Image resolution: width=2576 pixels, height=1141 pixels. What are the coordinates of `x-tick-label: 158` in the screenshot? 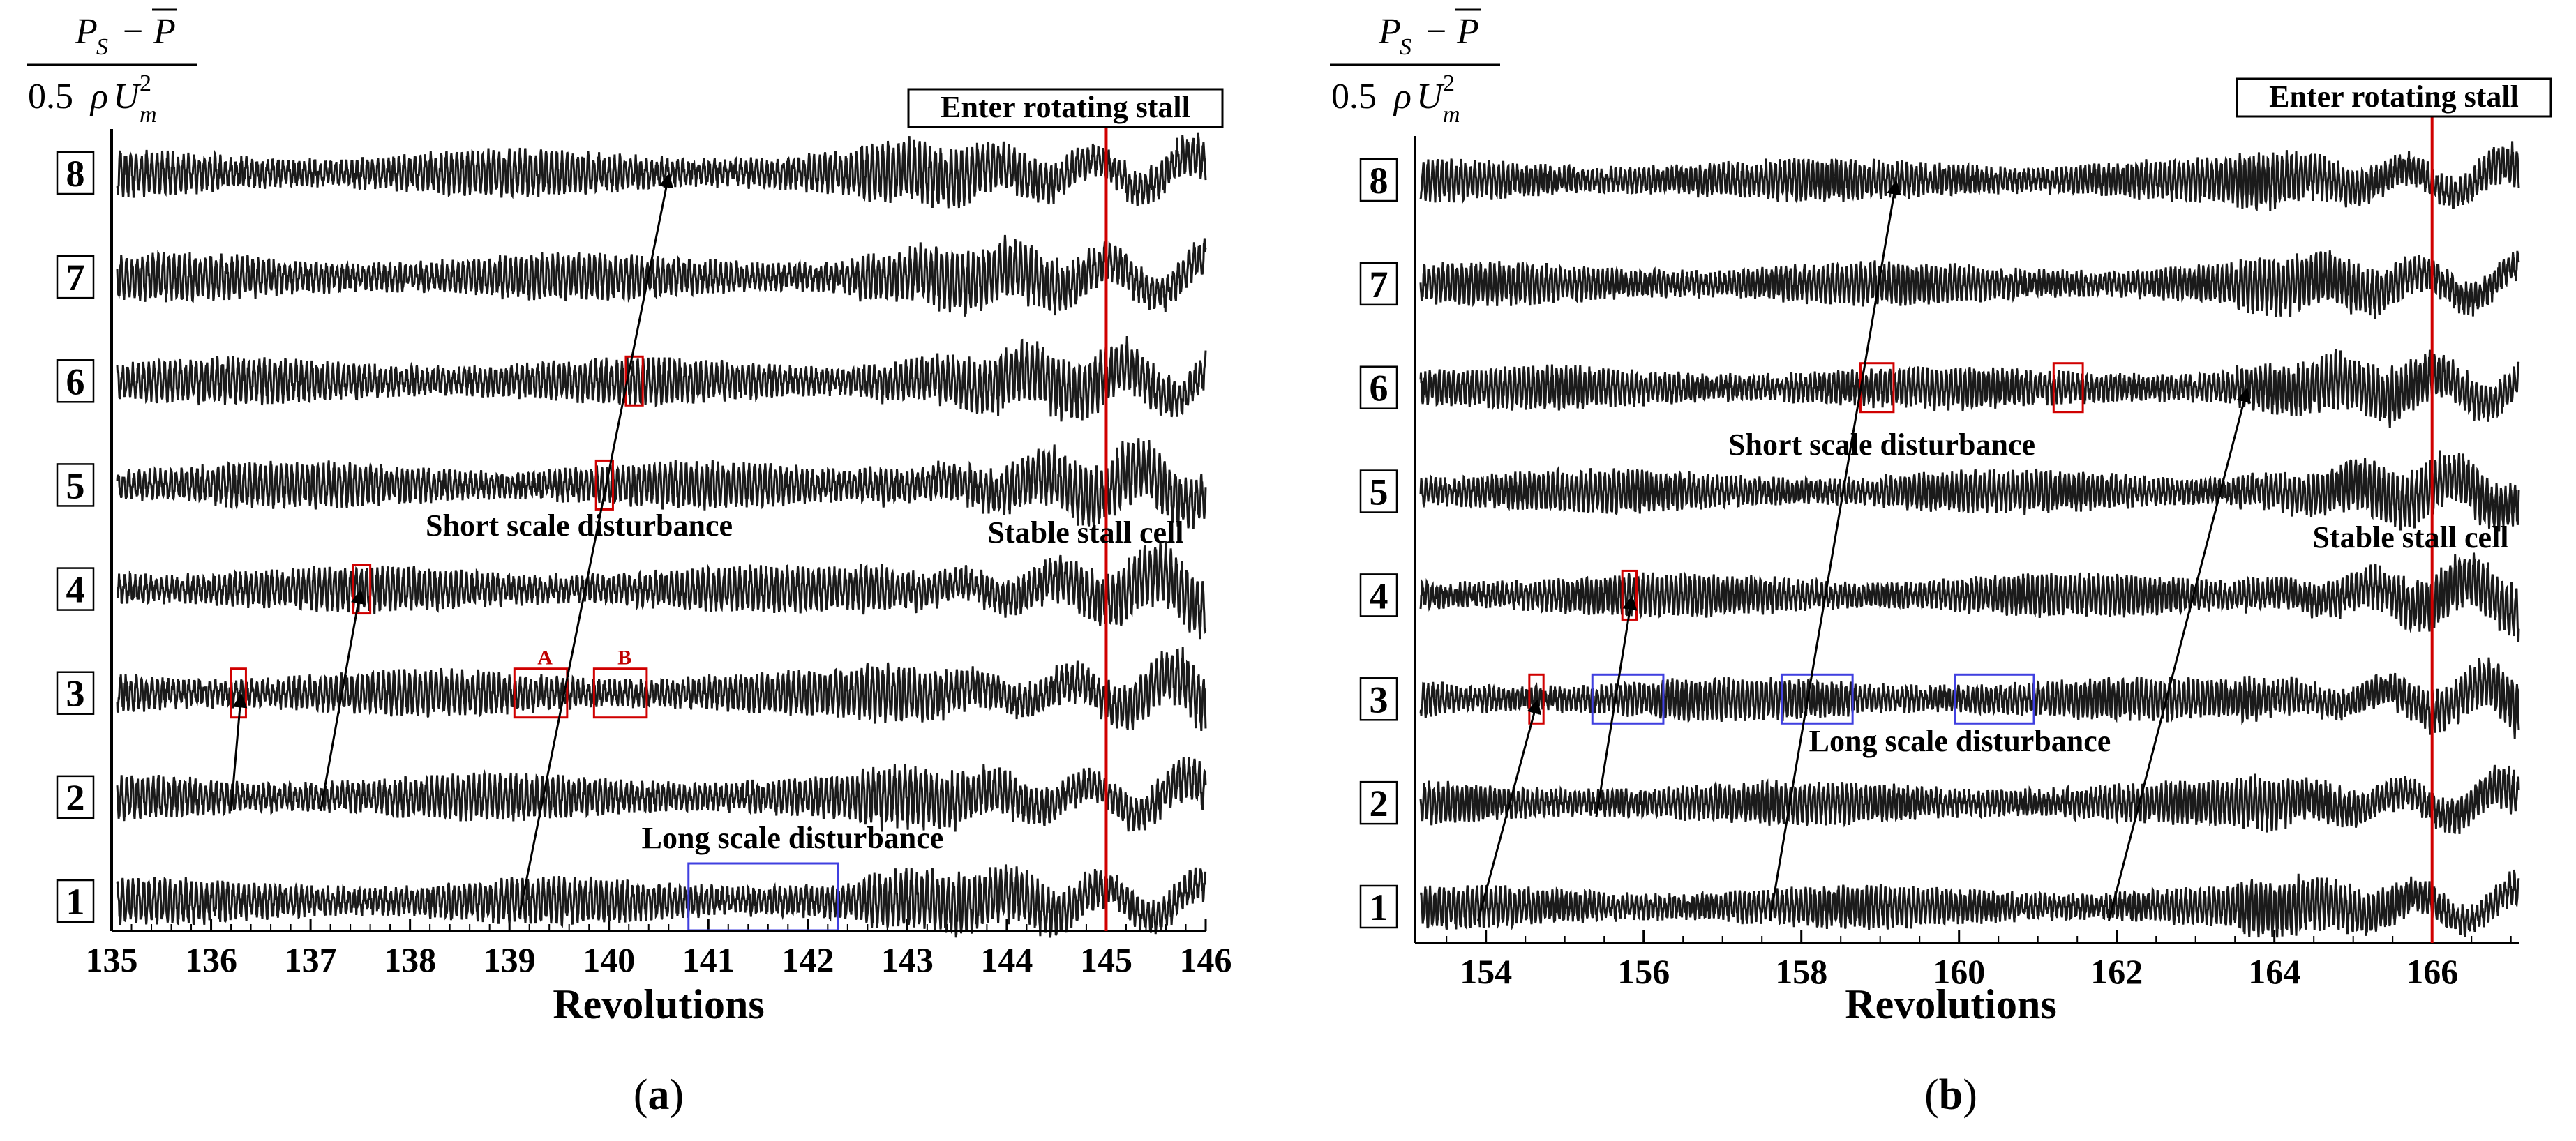 It's located at (1801, 971).